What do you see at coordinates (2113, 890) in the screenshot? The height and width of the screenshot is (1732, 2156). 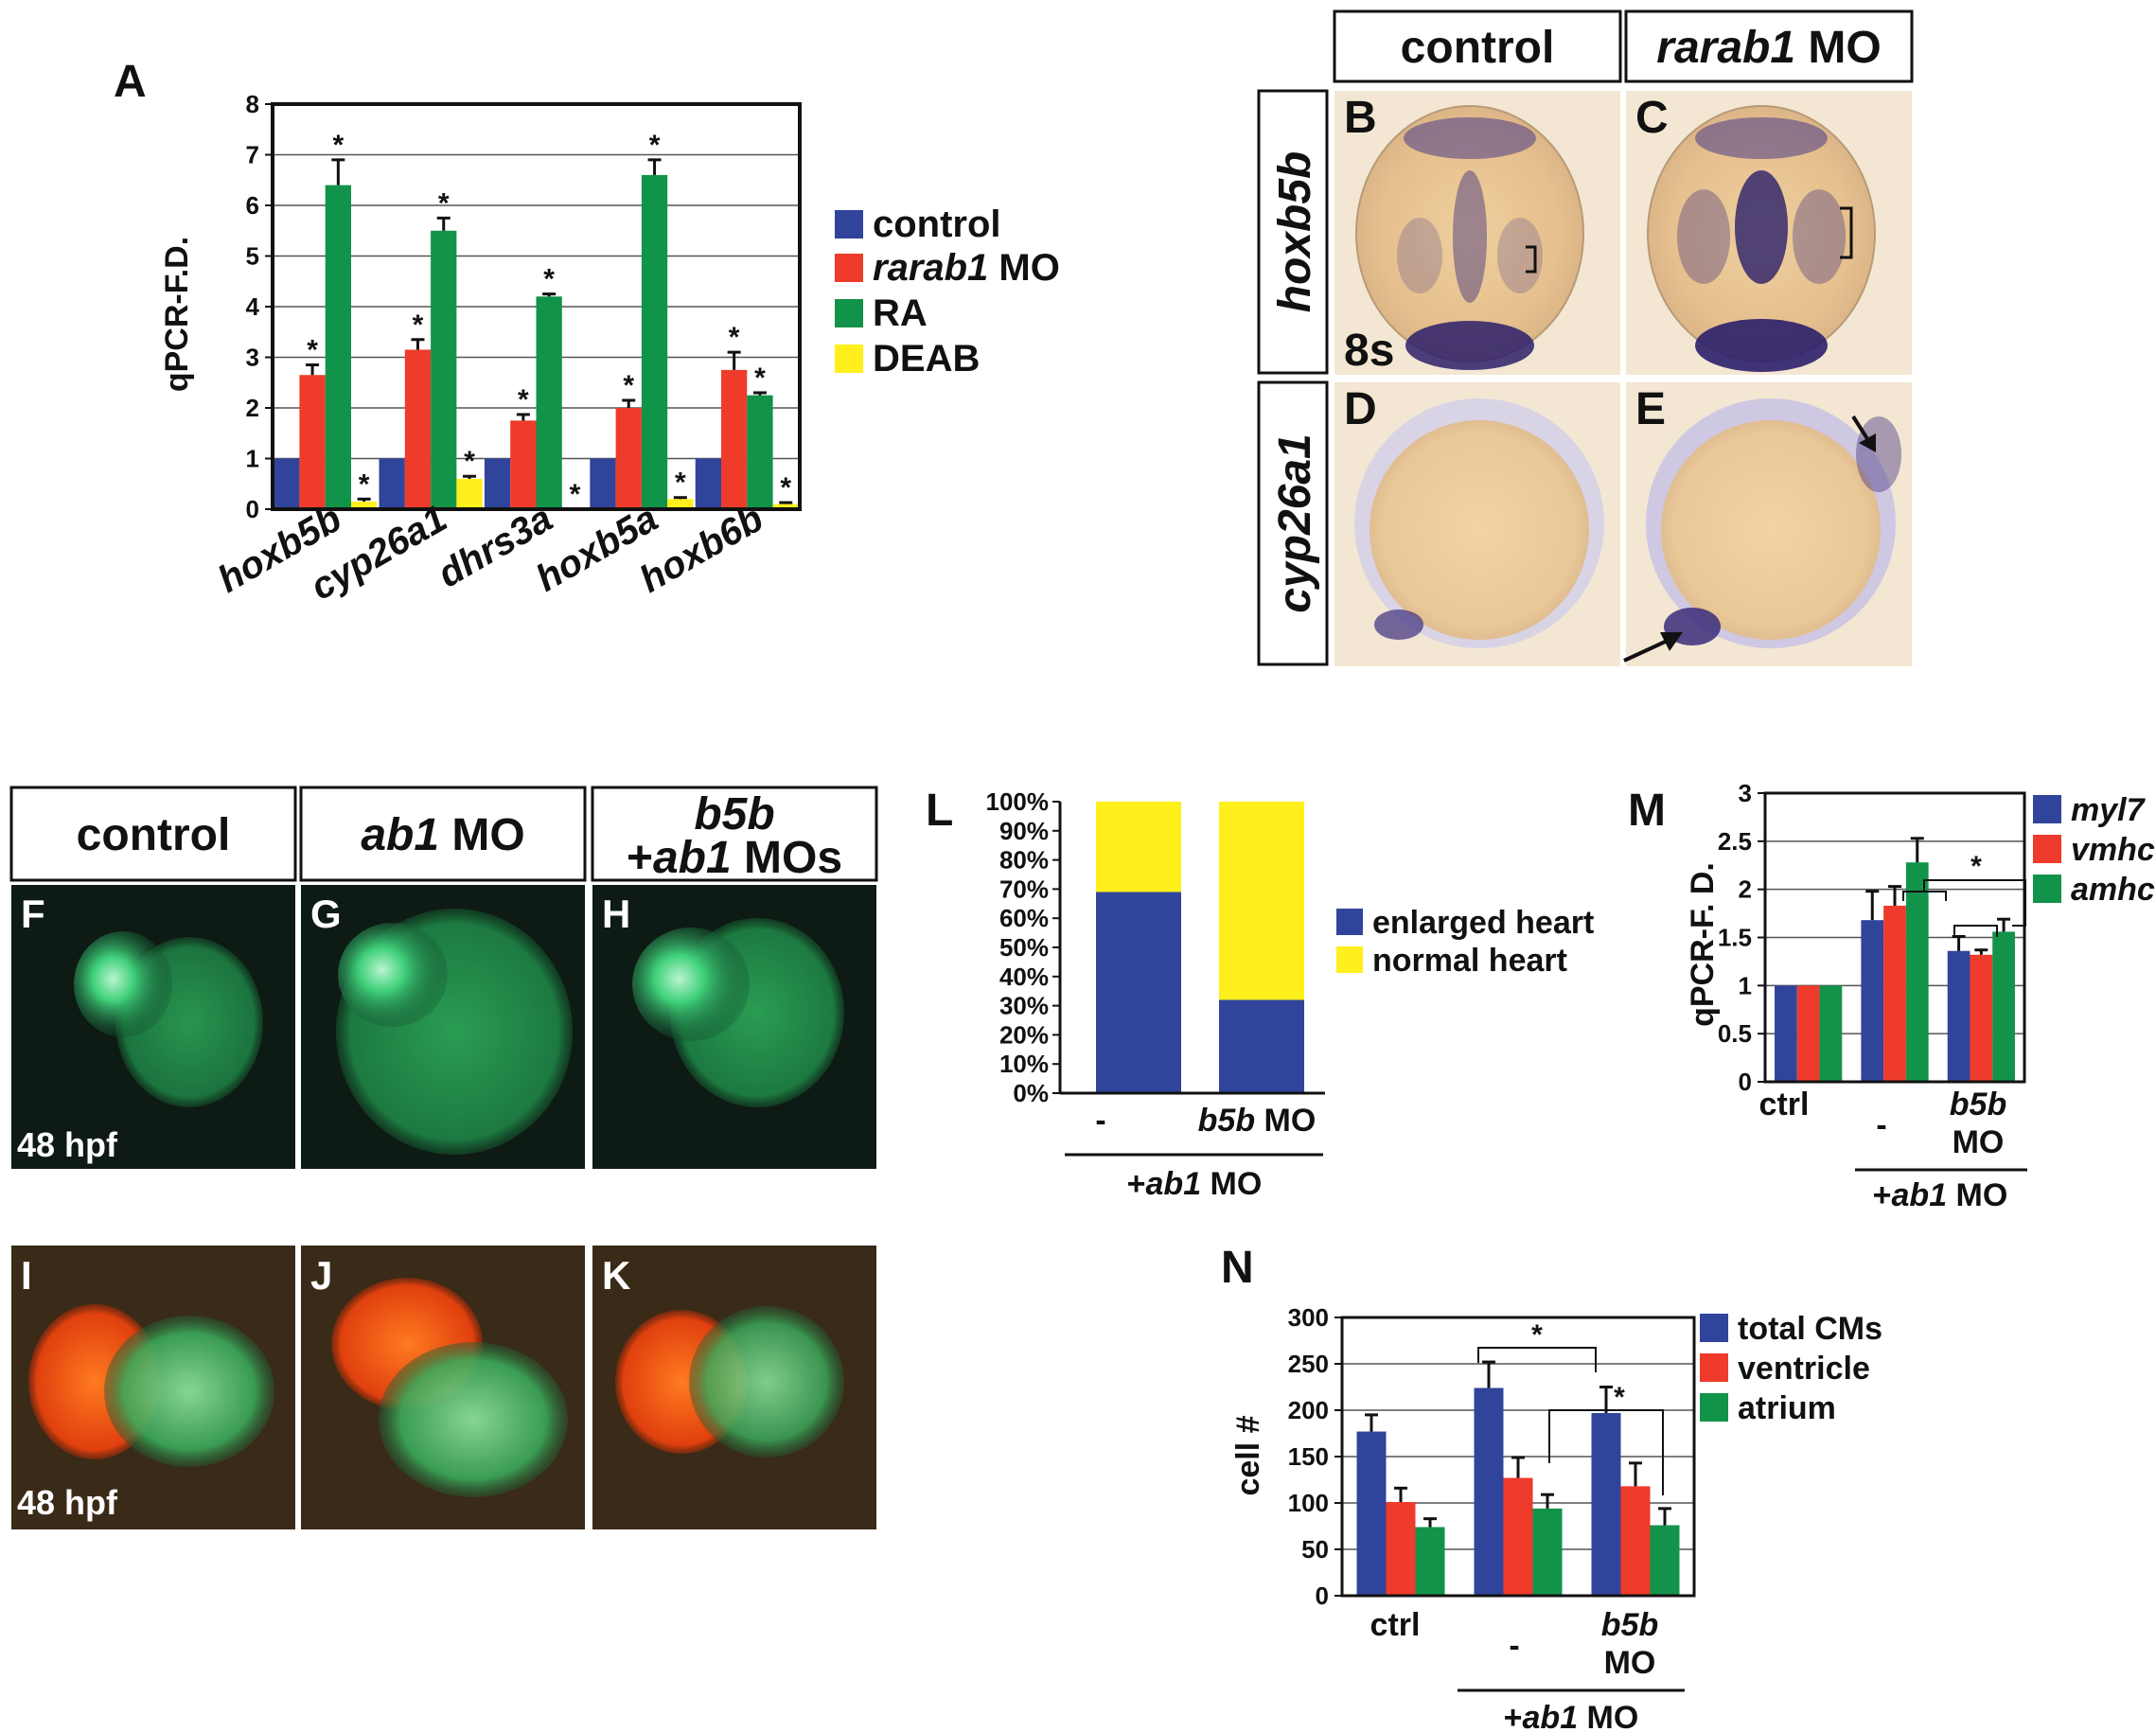 I see `legend-label-amhc: amhc` at bounding box center [2113, 890].